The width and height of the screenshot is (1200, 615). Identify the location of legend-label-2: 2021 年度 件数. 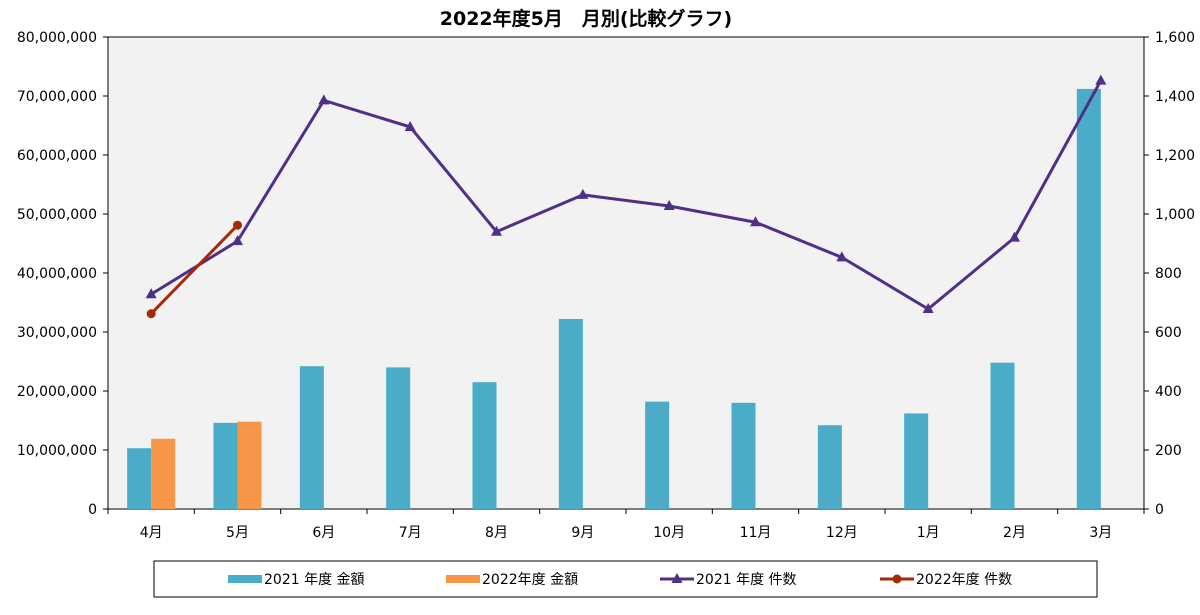
(746, 580).